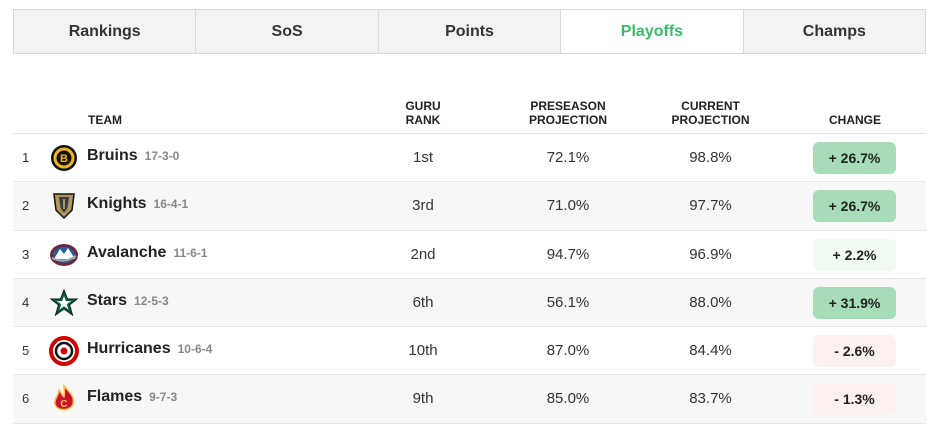 Image resolution: width=937 pixels, height=424 pixels. Describe the element at coordinates (107, 300) in the screenshot. I see `team-name-text: Stars` at that location.